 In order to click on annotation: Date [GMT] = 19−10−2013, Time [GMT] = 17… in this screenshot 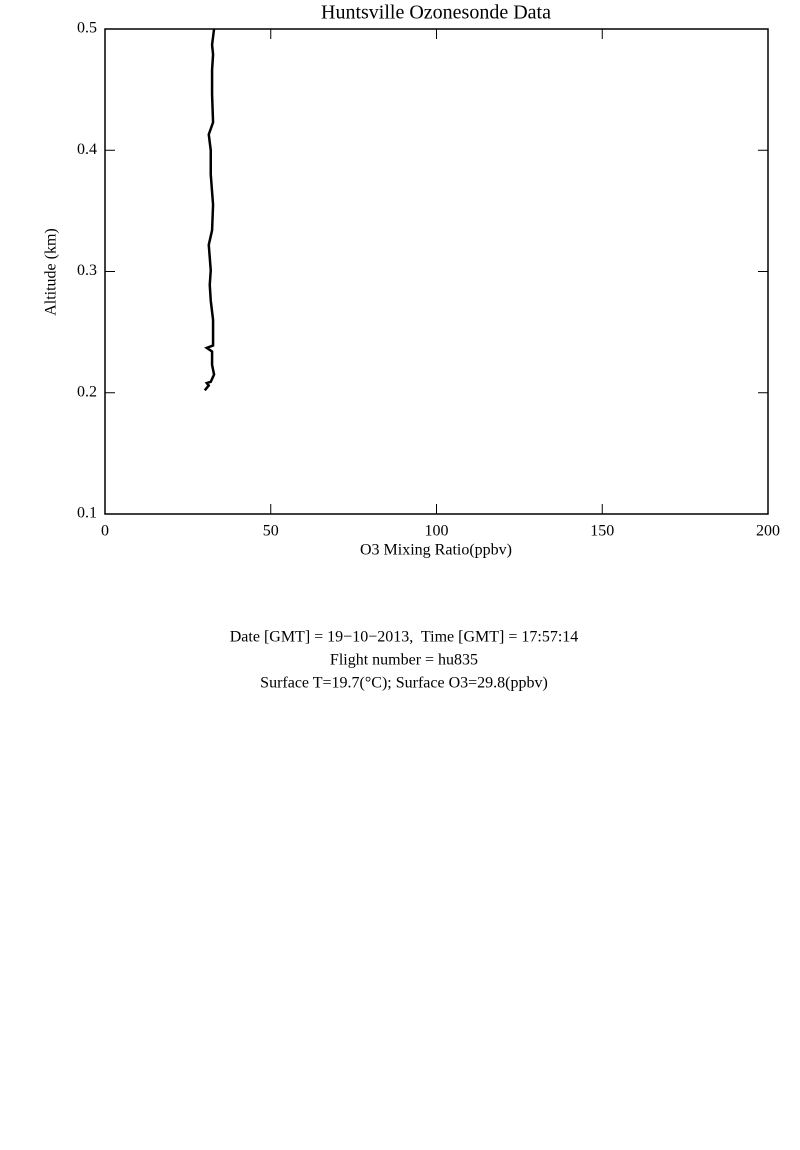, I will do `click(404, 637)`.